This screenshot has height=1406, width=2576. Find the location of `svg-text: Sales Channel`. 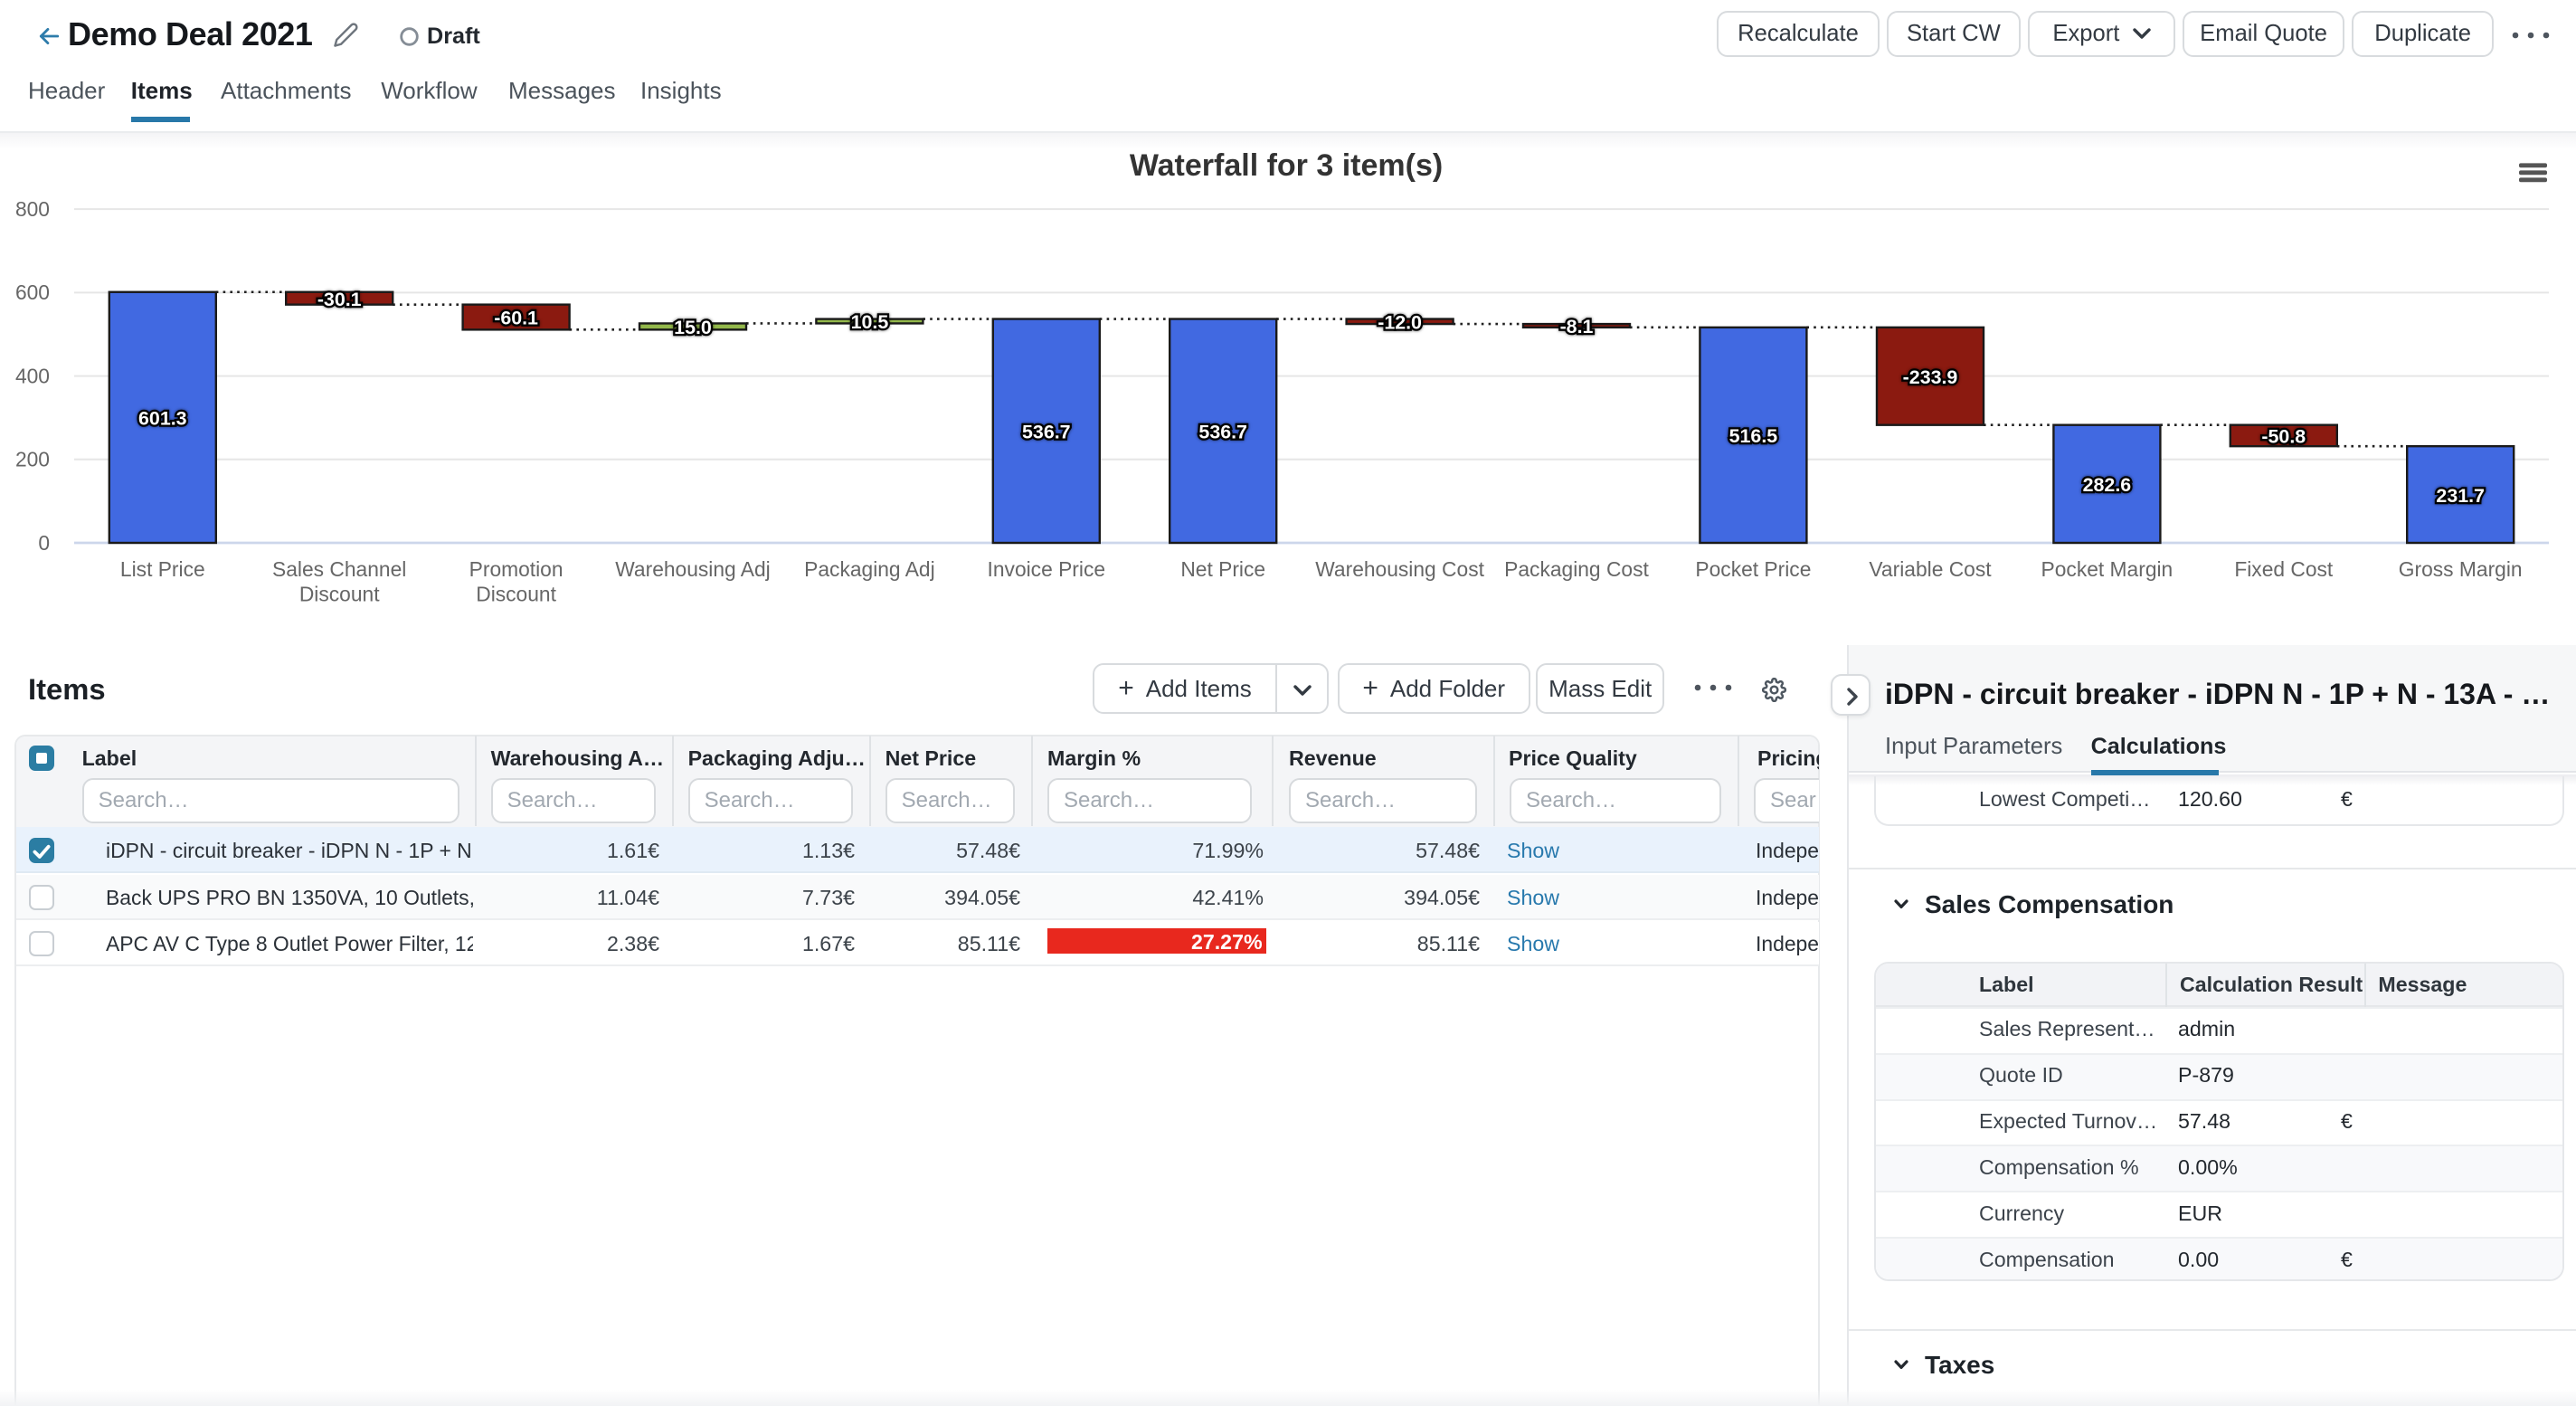

svg-text: Sales Channel is located at coordinates (339, 569).